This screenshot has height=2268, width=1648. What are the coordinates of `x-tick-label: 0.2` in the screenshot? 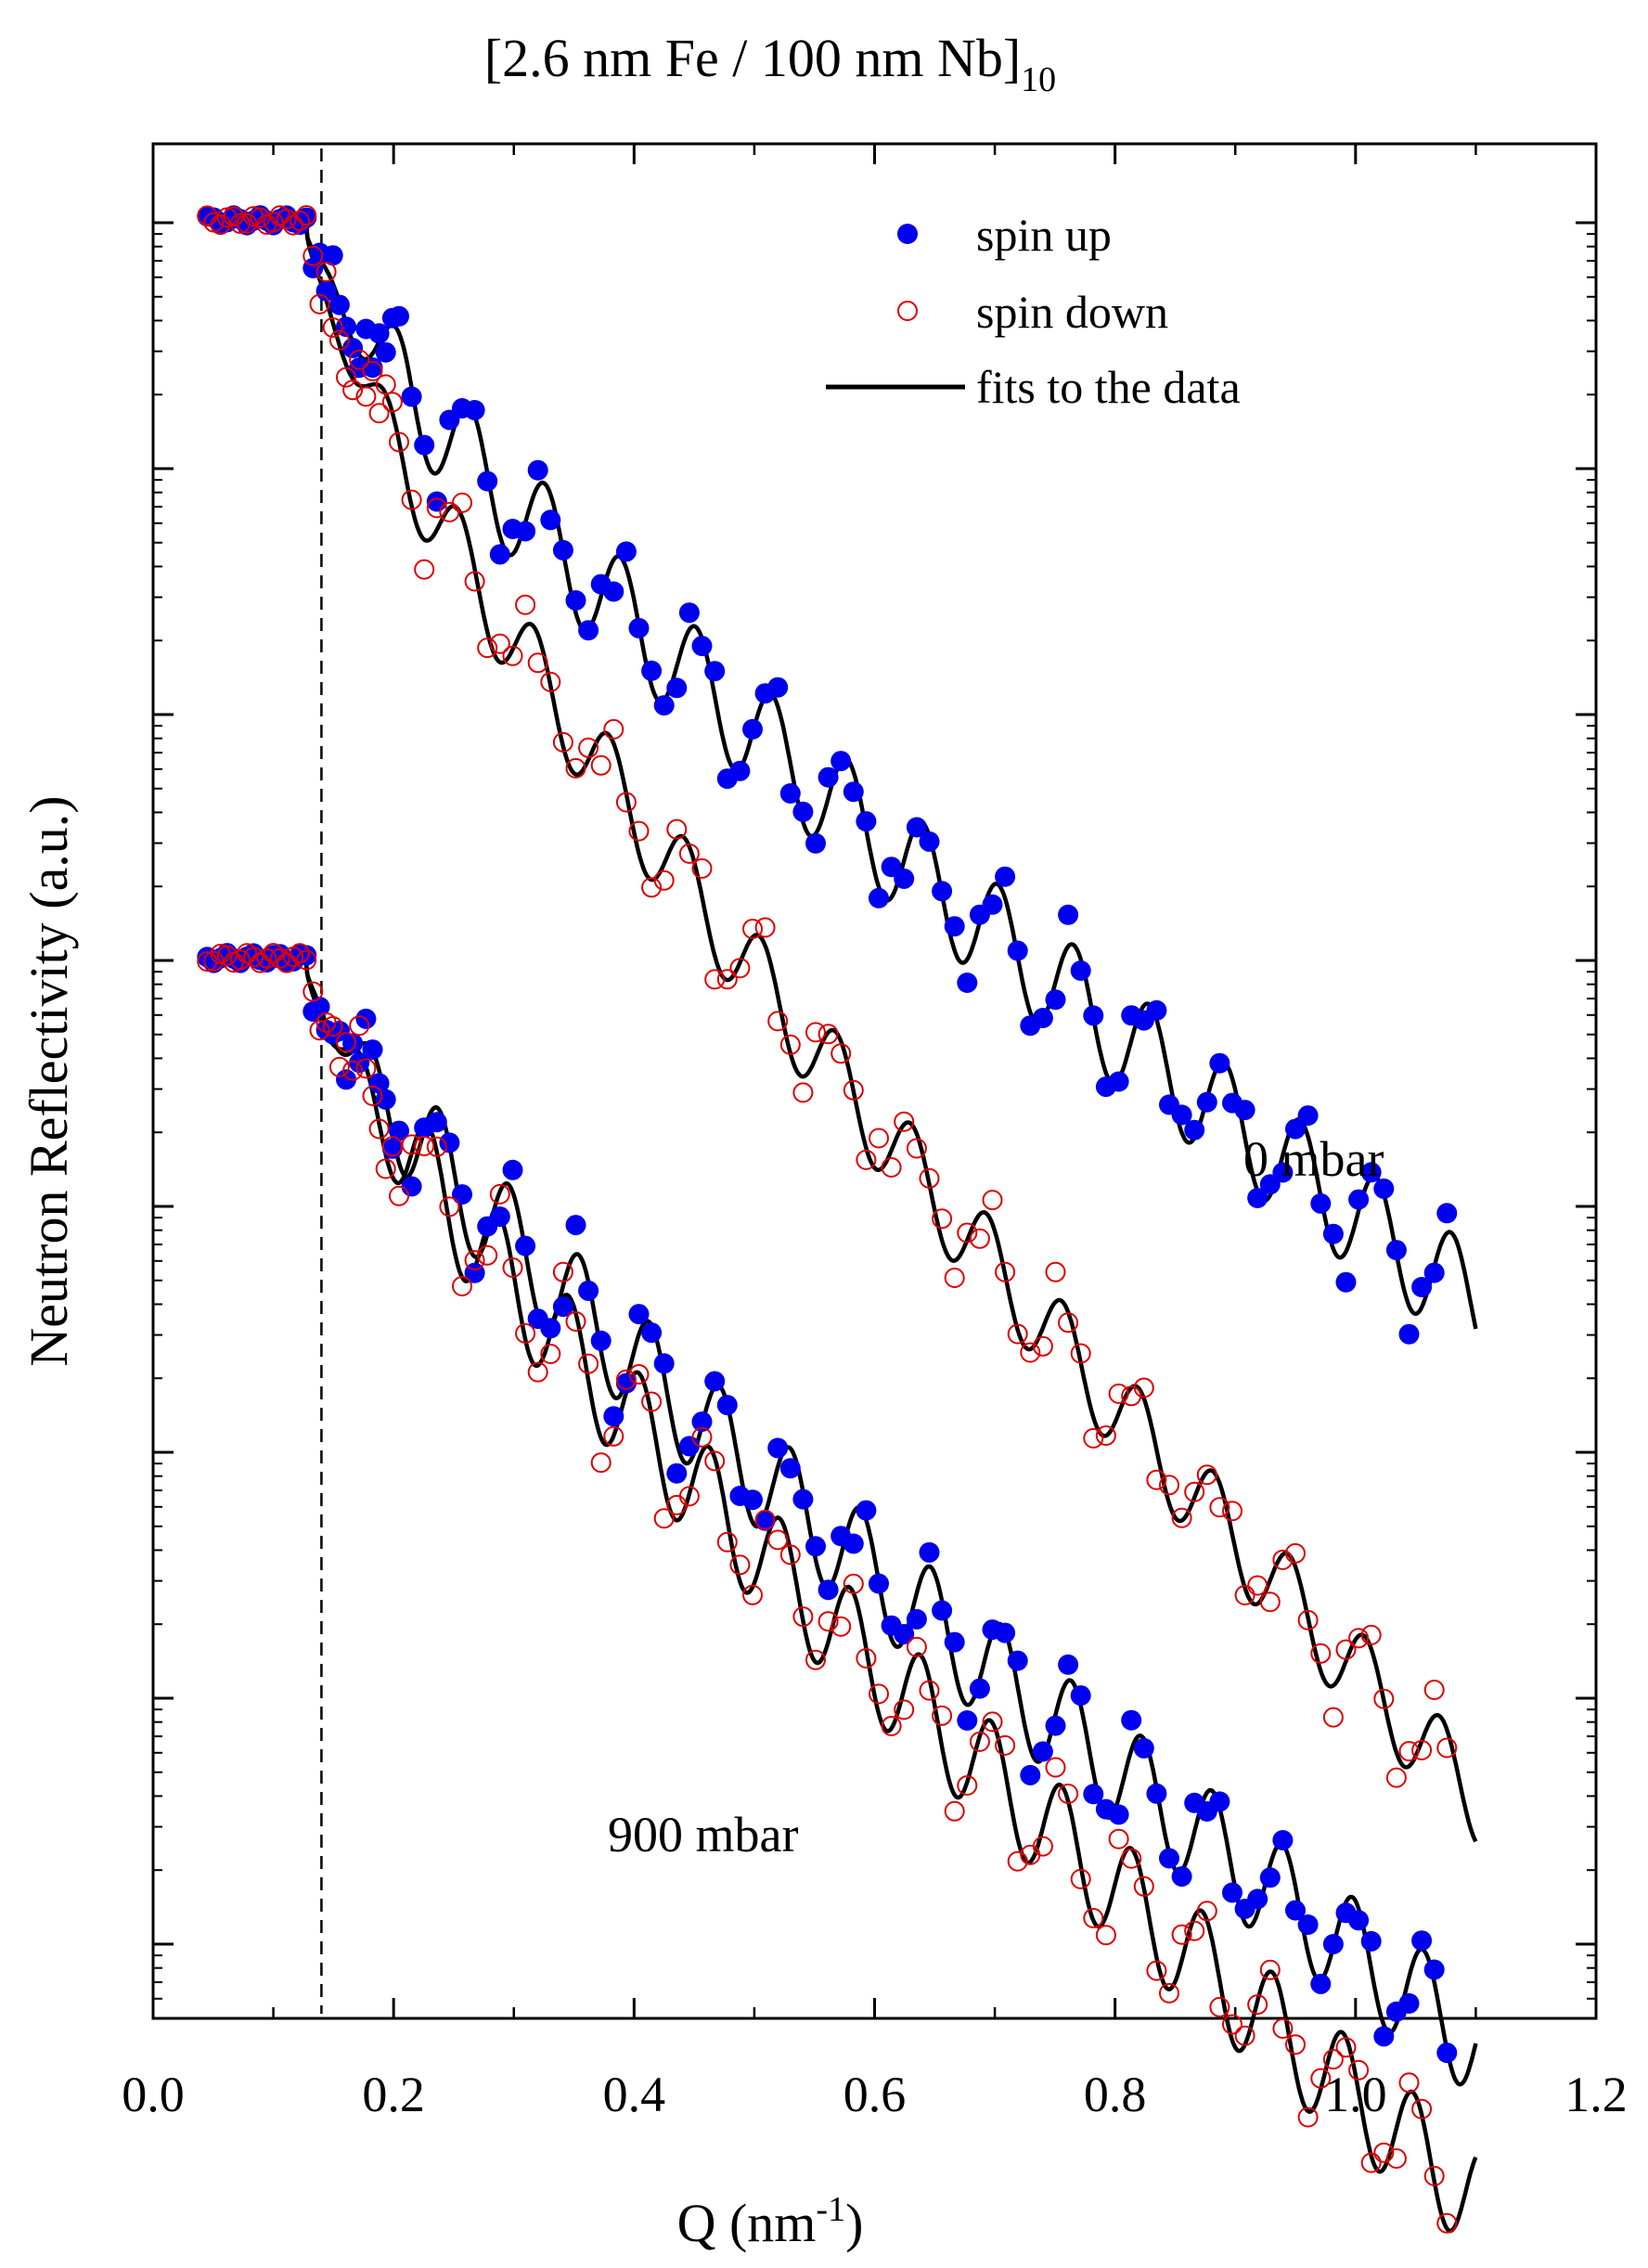 It's located at (393, 2094).